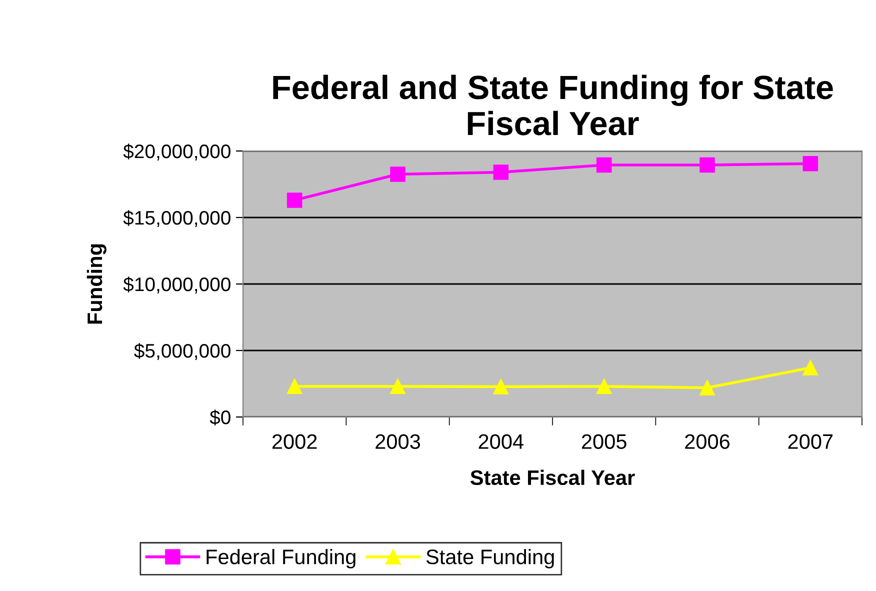  I want to click on y-tick-label: $15,000,000, so click(176, 219).